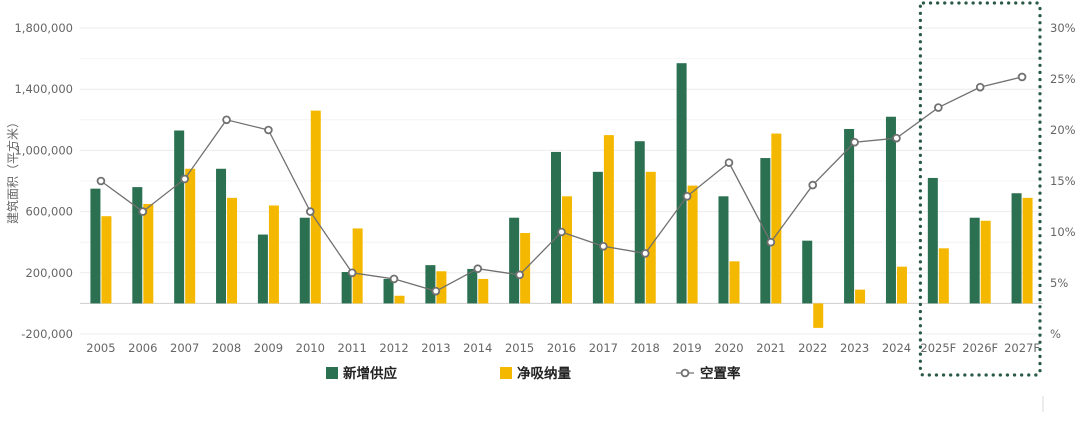 This screenshot has width=1080, height=424. What do you see at coordinates (728, 348) in the screenshot?
I see `x-tick-label: 2020` at bounding box center [728, 348].